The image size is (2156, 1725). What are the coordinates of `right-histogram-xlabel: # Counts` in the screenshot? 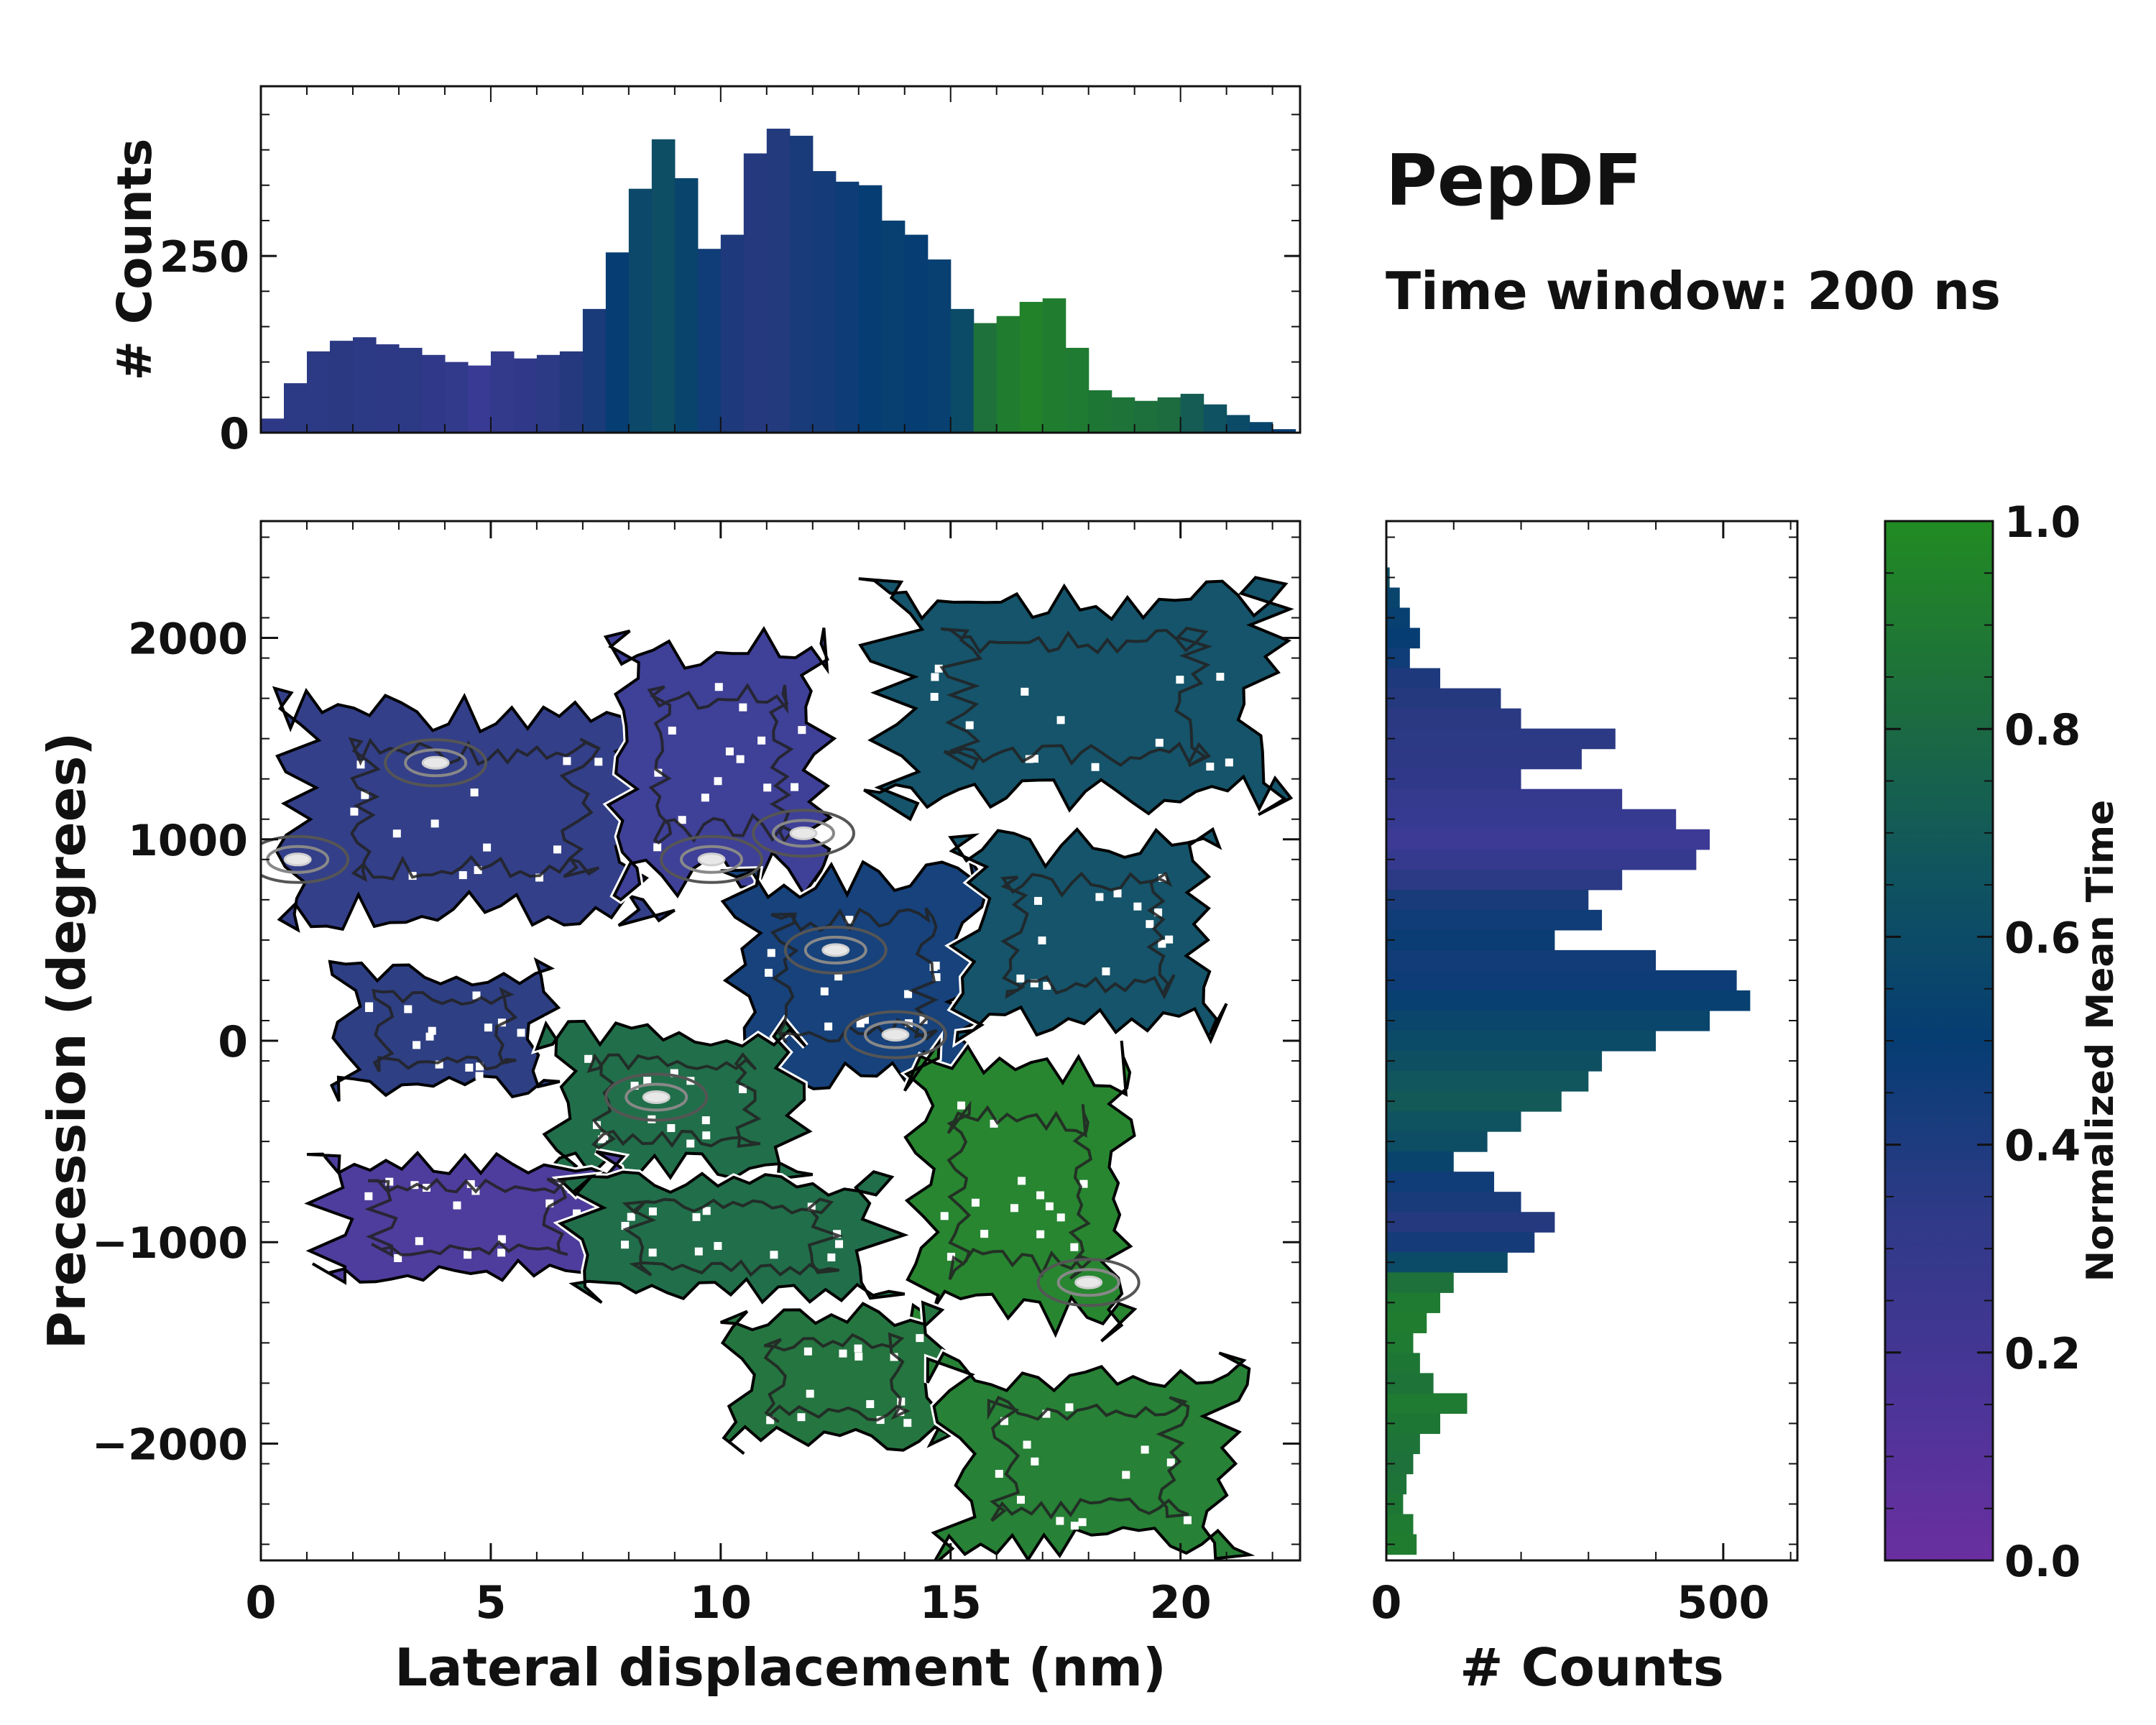 It's located at (1592, 1667).